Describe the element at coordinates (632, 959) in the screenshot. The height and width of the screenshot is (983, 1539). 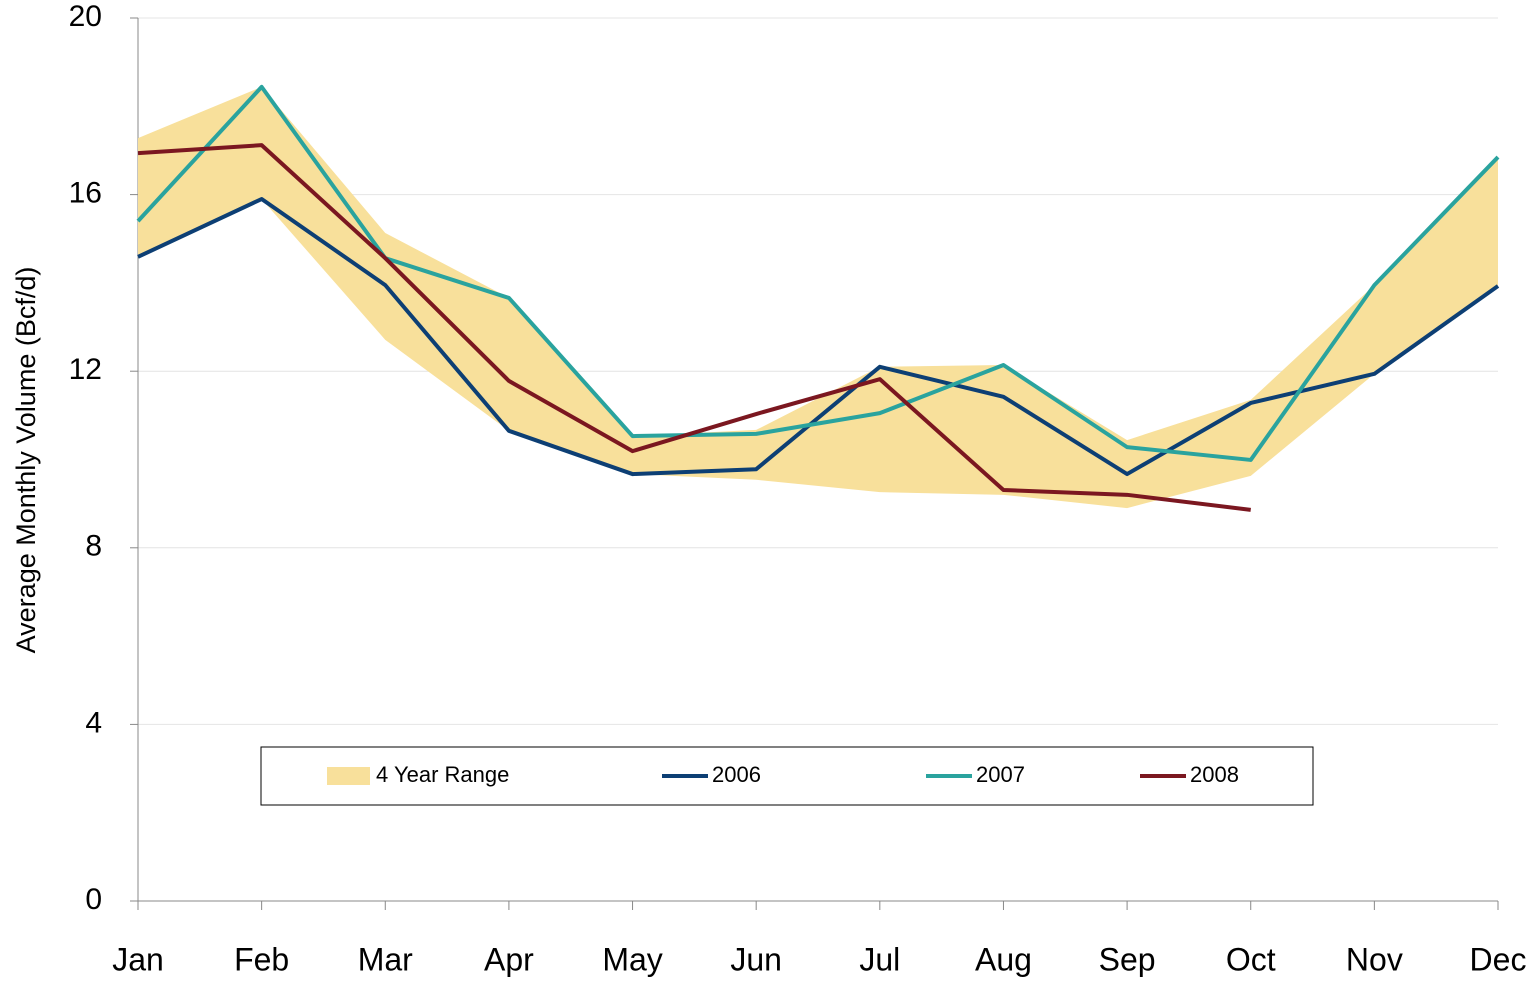
I see `x-tick-label: May` at that location.